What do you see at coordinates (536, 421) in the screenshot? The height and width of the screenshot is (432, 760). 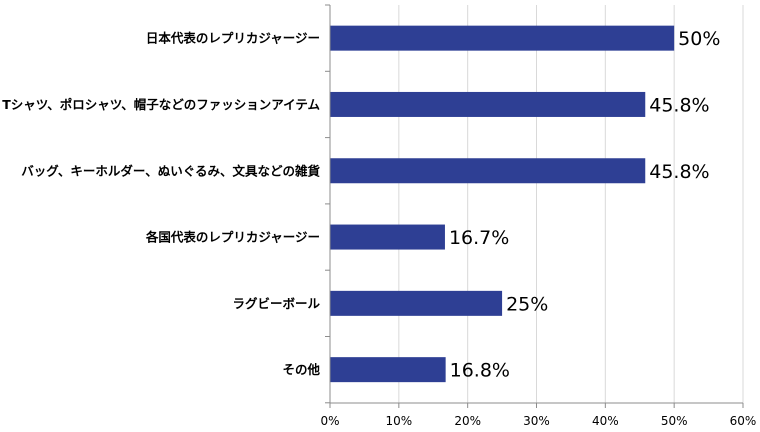 I see `x-tick-label: 30%` at bounding box center [536, 421].